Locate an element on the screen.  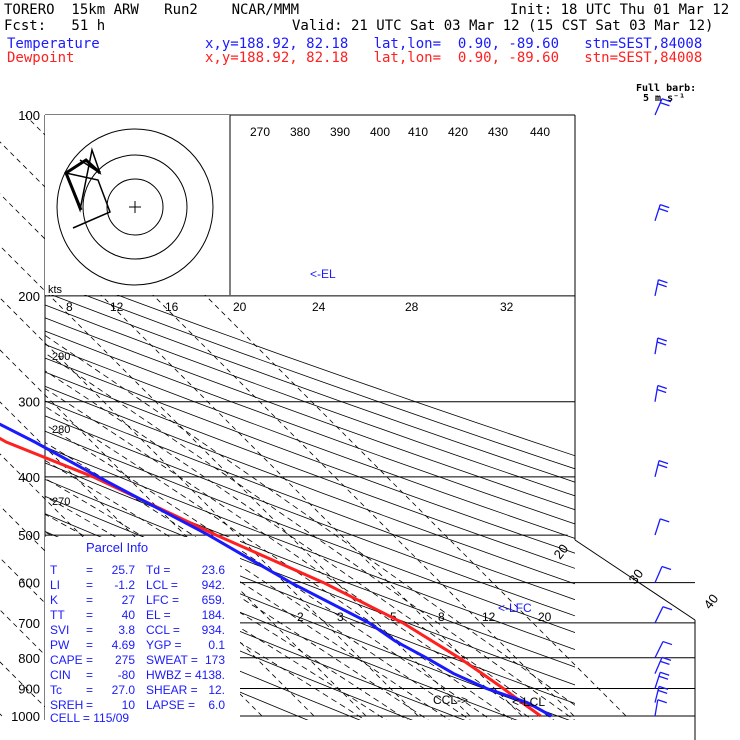
theta-label-280: 280 is located at coordinates (61, 430).